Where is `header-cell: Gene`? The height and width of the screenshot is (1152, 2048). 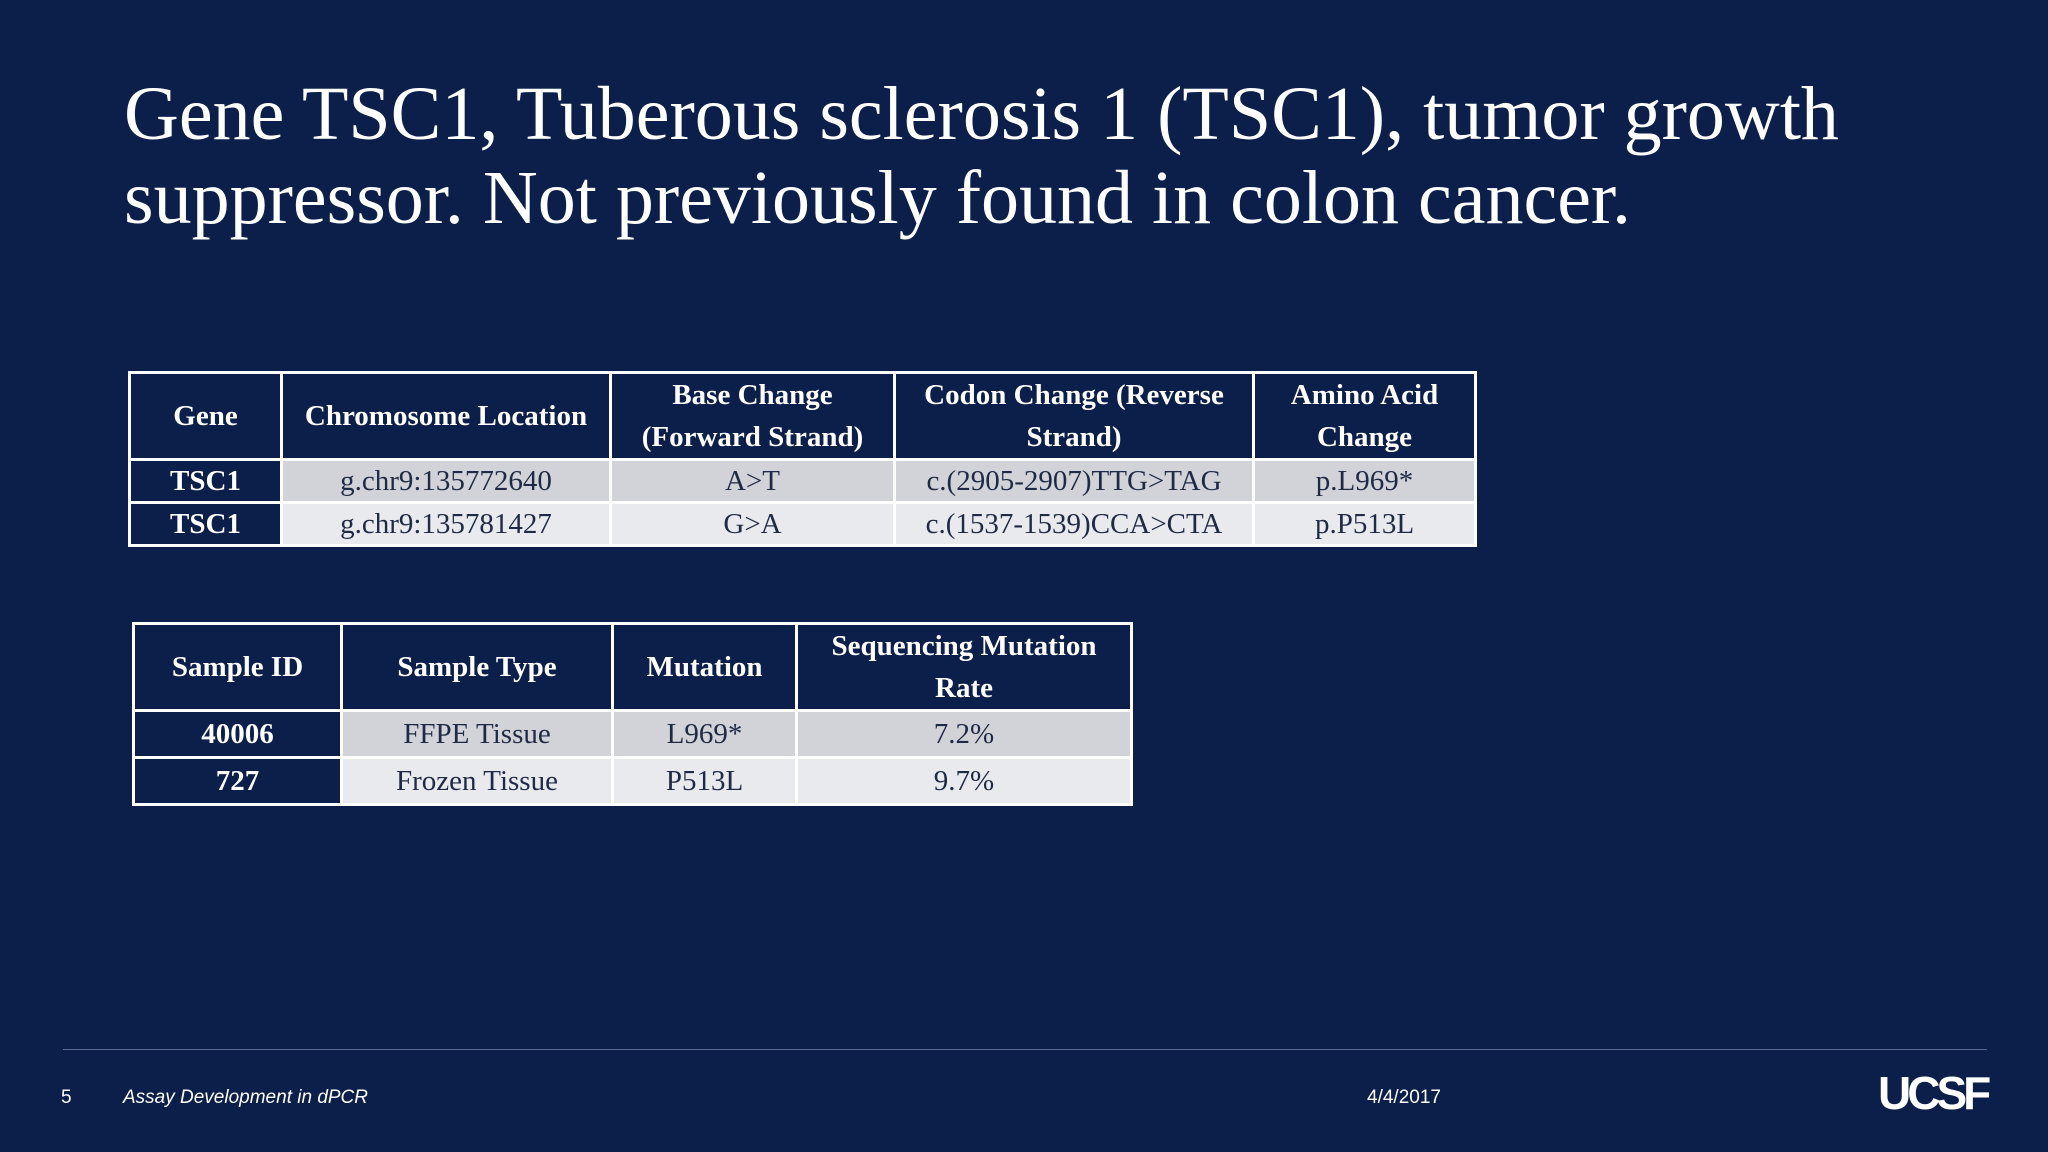 header-cell: Gene is located at coordinates (205, 416).